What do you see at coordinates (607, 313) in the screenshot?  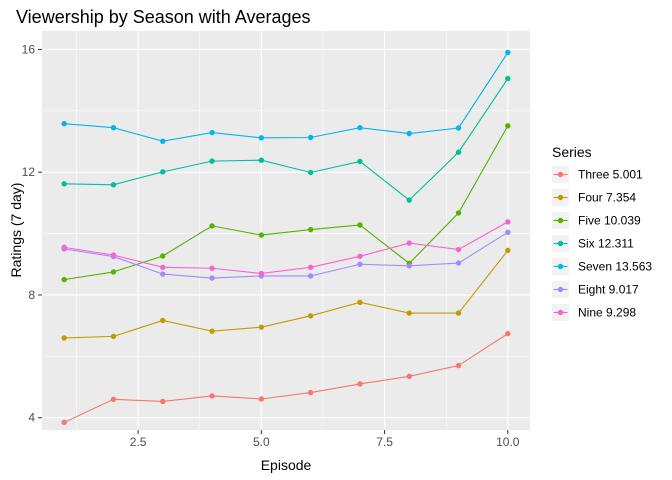 I see `legend-label: Nine 9.298` at bounding box center [607, 313].